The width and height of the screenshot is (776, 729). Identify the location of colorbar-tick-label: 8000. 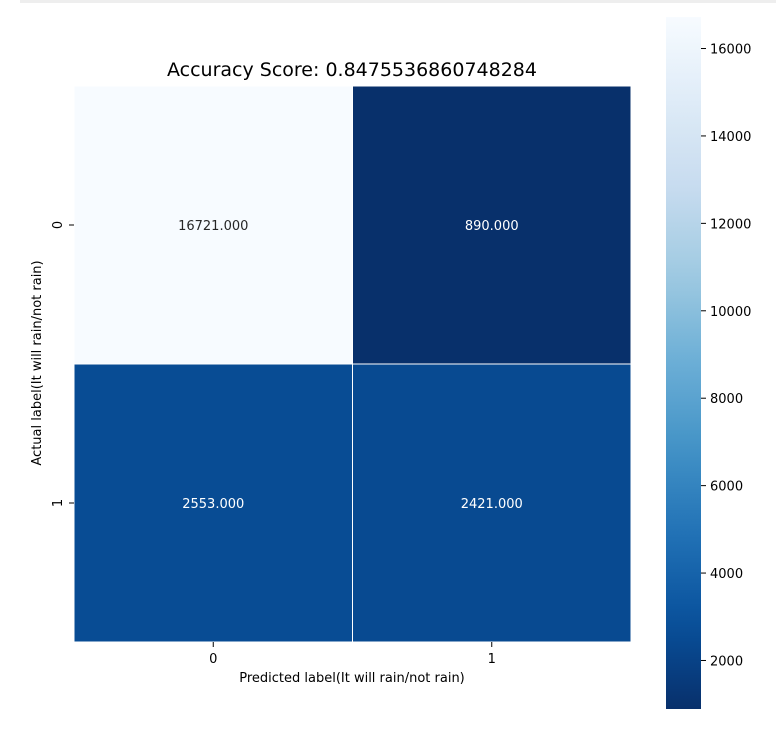
(726, 399).